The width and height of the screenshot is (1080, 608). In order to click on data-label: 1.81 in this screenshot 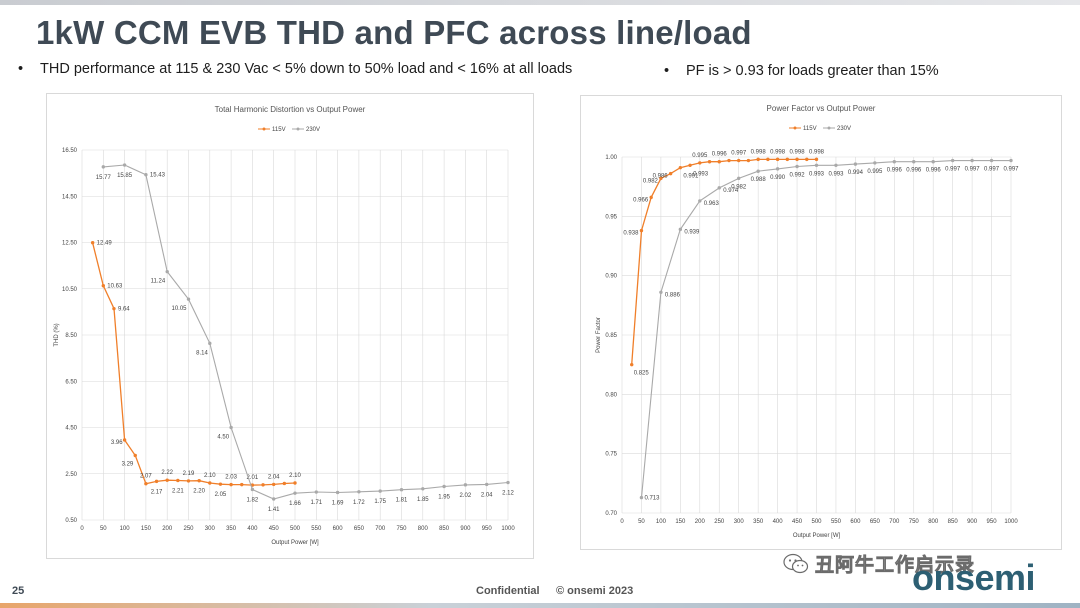, I will do `click(402, 501)`.